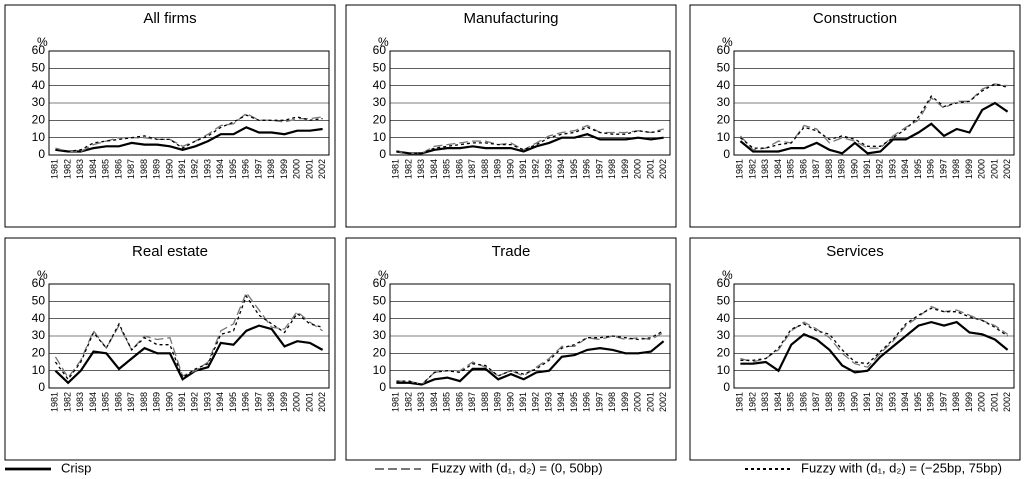 This screenshot has width=1025, height=479. Describe the element at coordinates (39, 301) in the screenshot. I see `y-tick-label: 50` at that location.